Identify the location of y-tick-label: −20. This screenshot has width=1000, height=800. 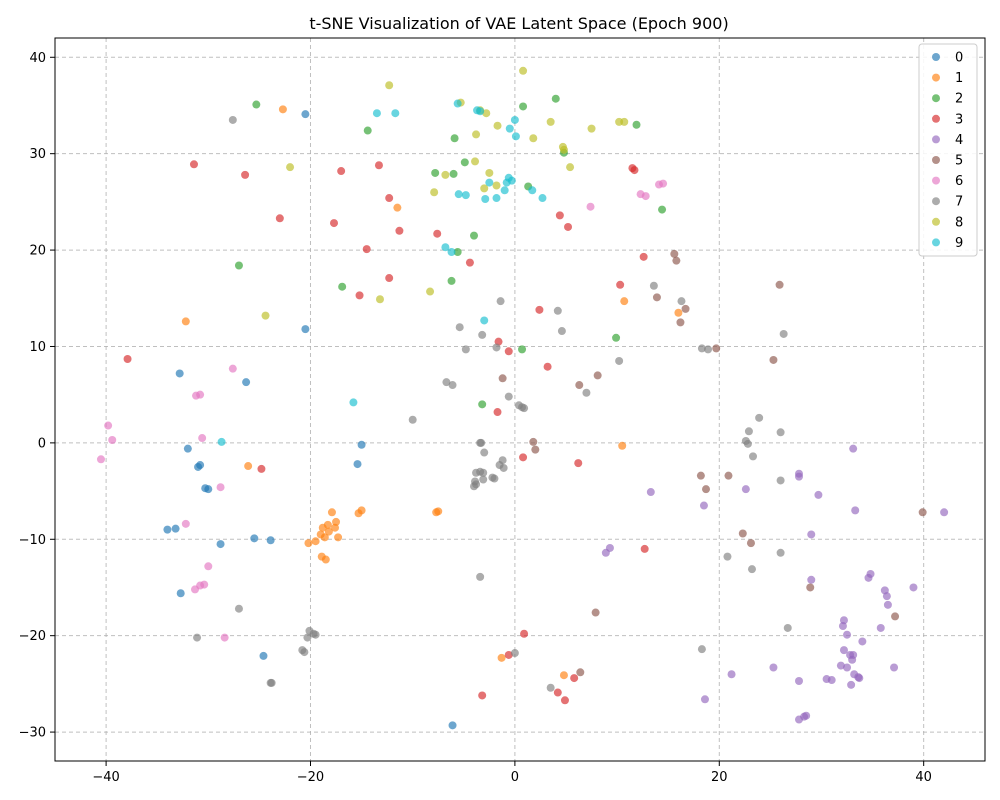
(32, 636).